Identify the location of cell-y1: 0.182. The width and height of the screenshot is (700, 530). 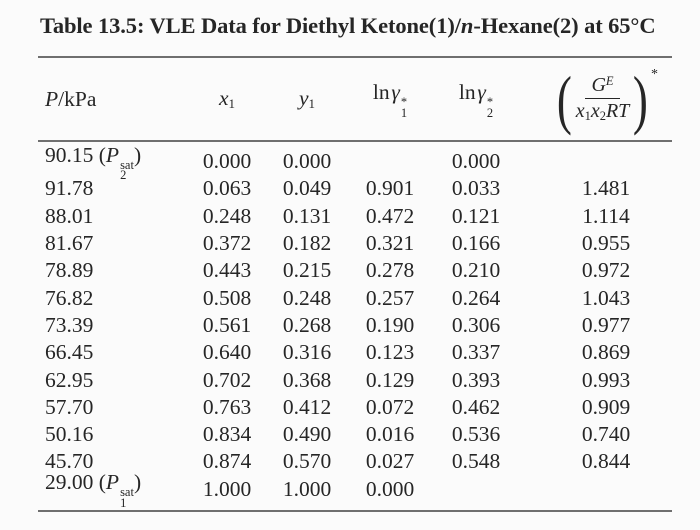
(307, 243).